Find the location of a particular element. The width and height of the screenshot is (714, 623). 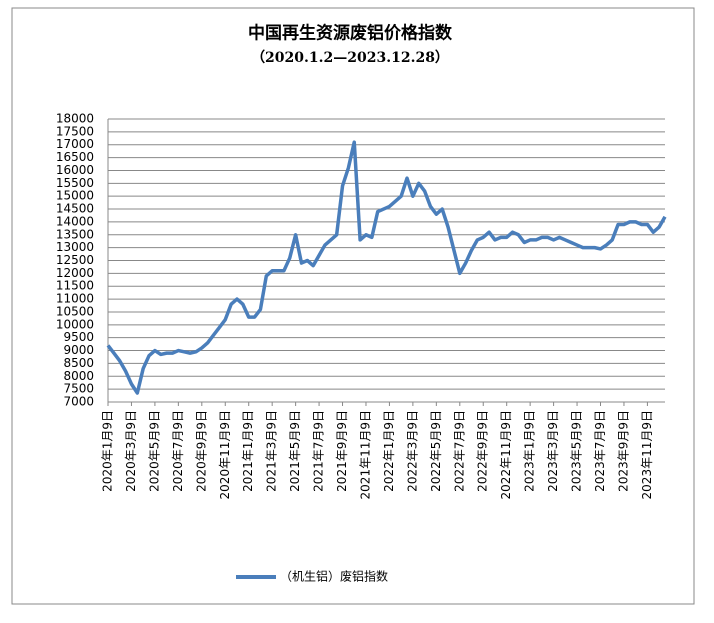

x-tick-label: 2021年7月9日 is located at coordinates (319, 451).